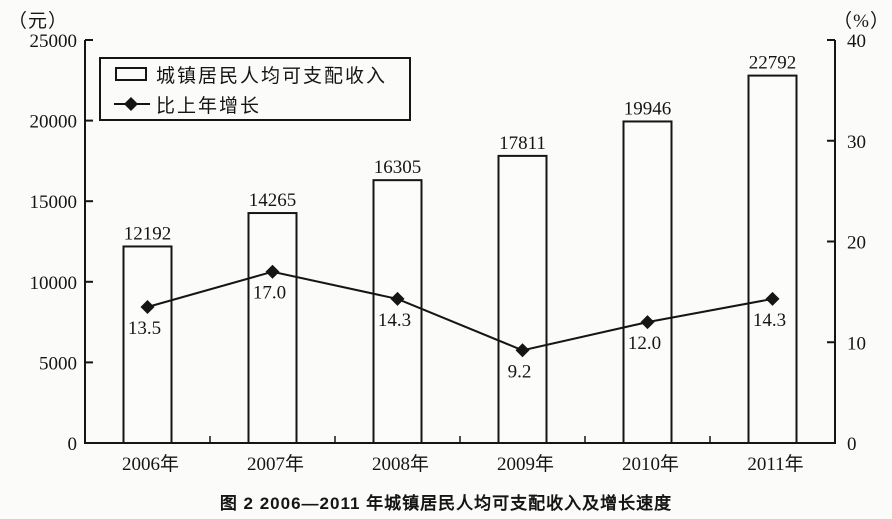 Image resolution: width=892 pixels, height=519 pixels. What do you see at coordinates (852, 444) in the screenshot?
I see `right-axis-tick-label: 0` at bounding box center [852, 444].